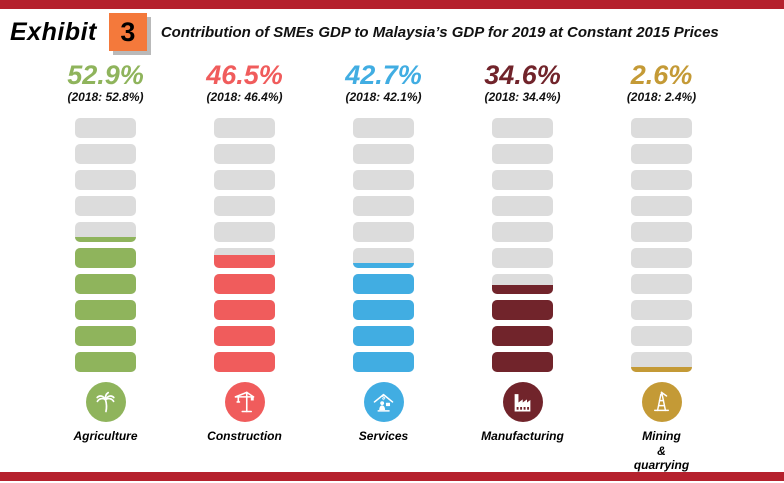 This screenshot has height=483, width=784. Describe the element at coordinates (392, 476) in the screenshot. I see `bottom-border-bar` at that location.